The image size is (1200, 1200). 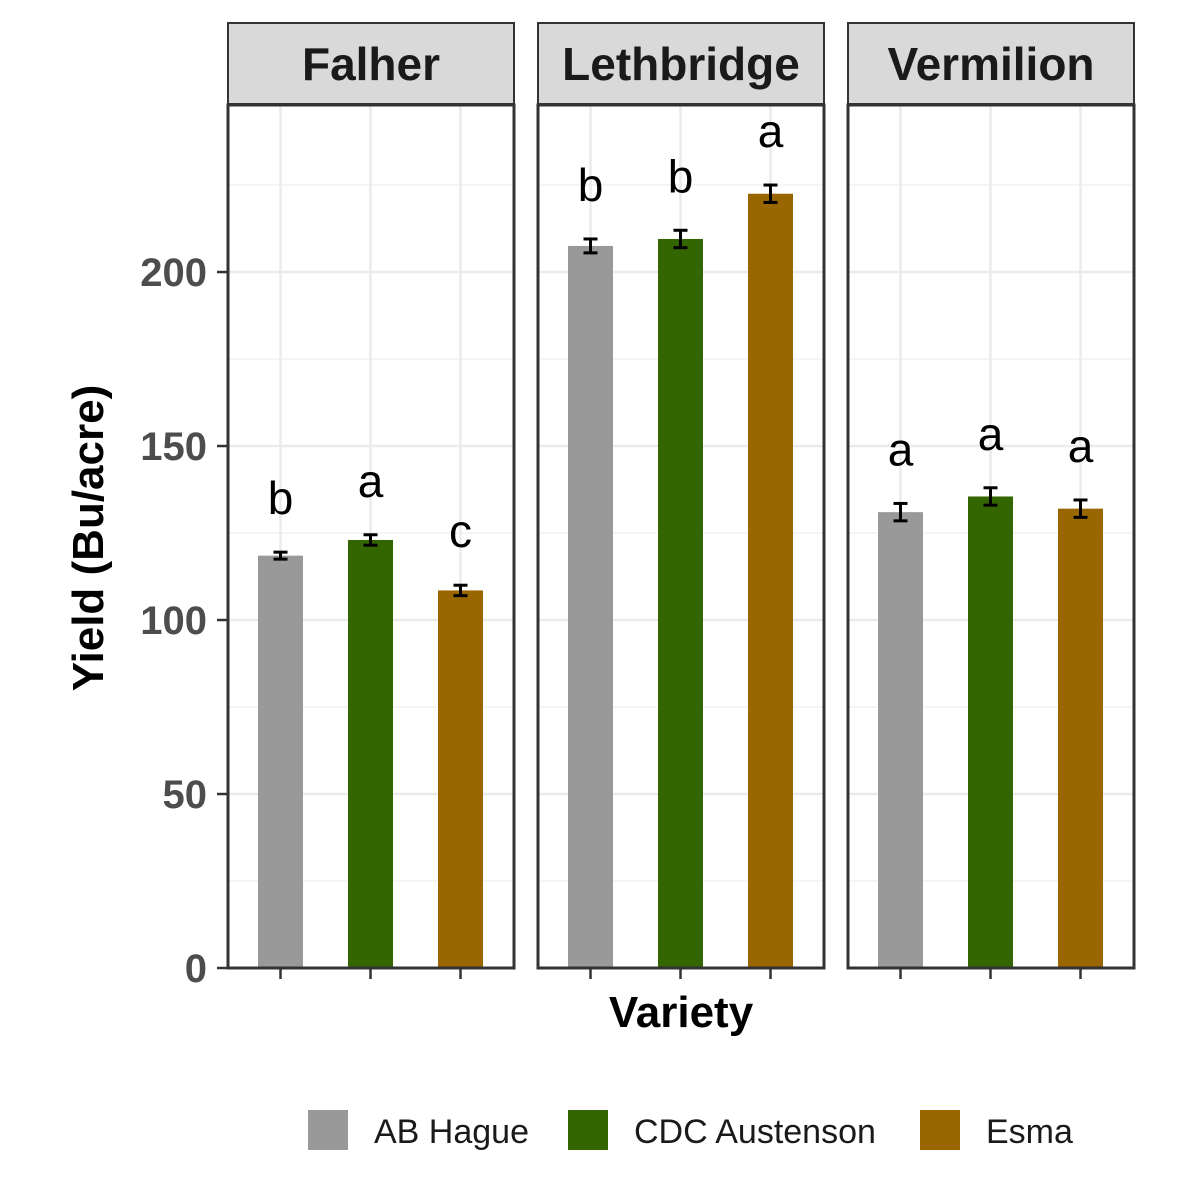 What do you see at coordinates (88, 538) in the screenshot?
I see `y-axis-title: Yield (Bu/acre)` at bounding box center [88, 538].